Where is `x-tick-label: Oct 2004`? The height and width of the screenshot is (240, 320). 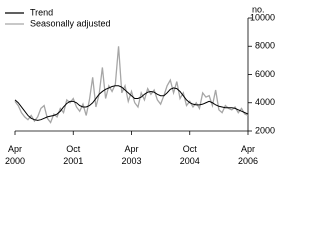
x-tick-label: Oct 2004 is located at coordinates (190, 155).